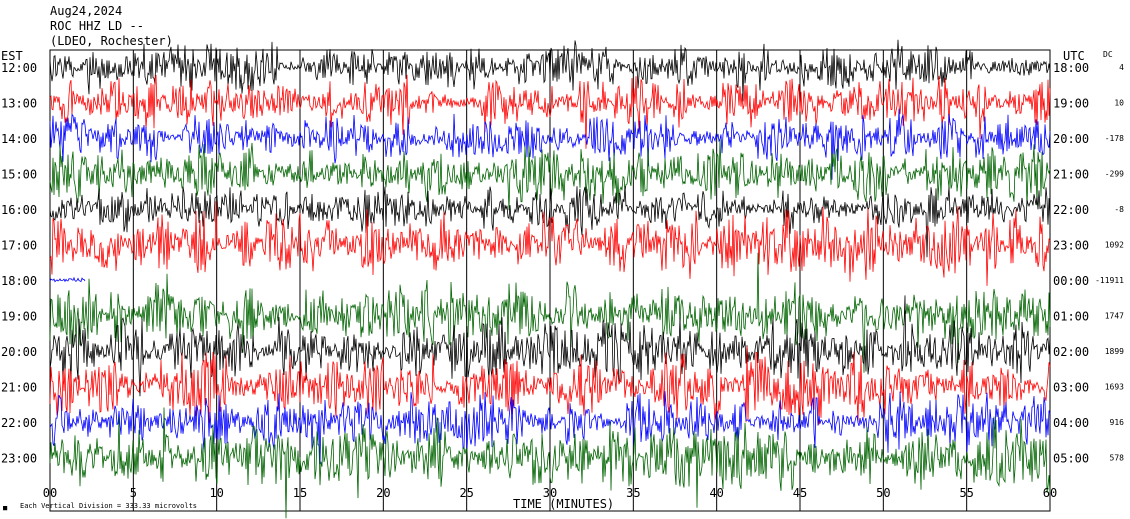 The height and width of the screenshot is (519, 1130). I want to click on utc-hour-label: 19:00, so click(1071, 104).